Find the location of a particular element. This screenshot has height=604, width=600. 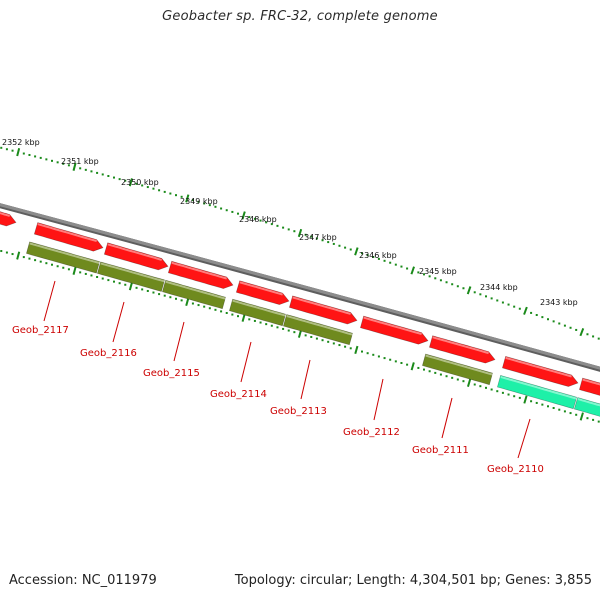

scale-label: 2345 kbp is located at coordinates (438, 271).